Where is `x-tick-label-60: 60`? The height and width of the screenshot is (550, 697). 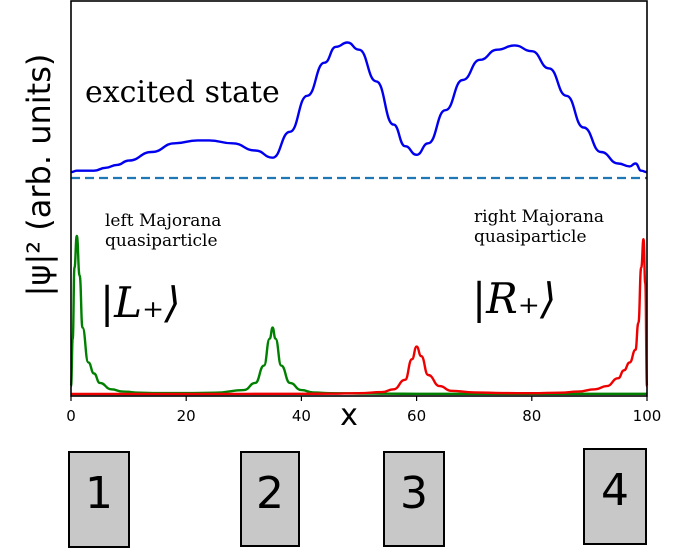
x-tick-label-60: 60 is located at coordinates (416, 416).